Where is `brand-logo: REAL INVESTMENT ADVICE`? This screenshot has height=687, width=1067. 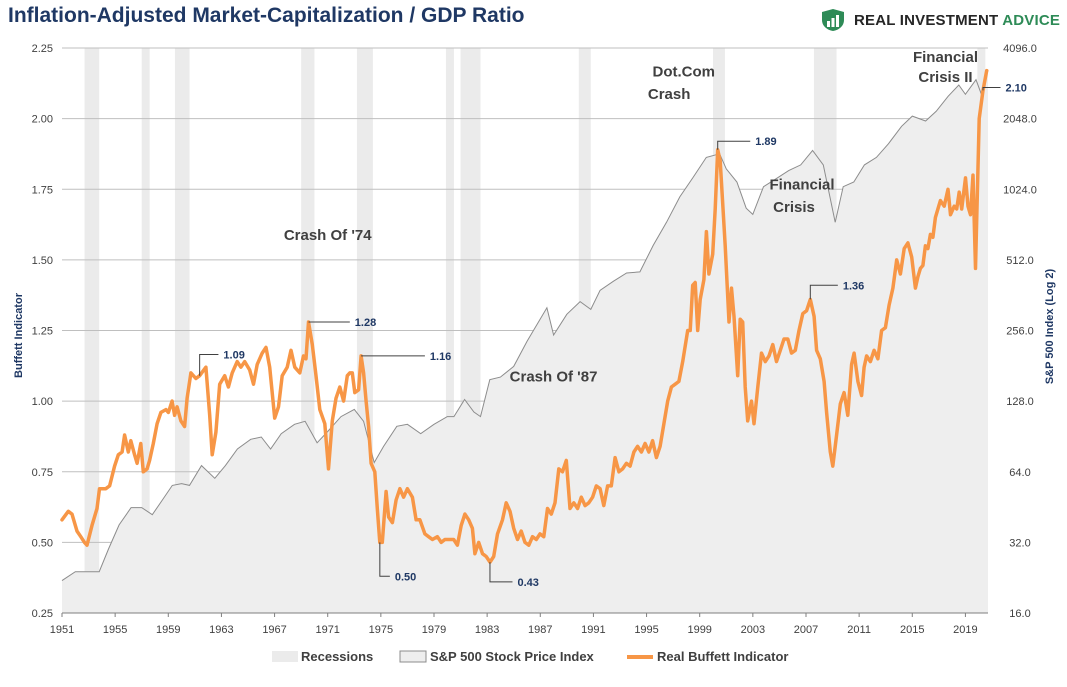 brand-logo: REAL INVESTMENT ADVICE is located at coordinates (940, 20).